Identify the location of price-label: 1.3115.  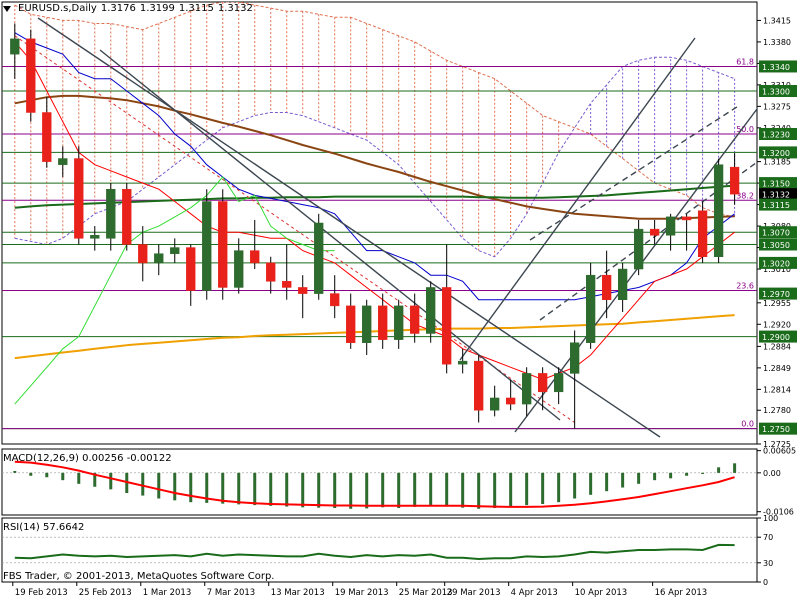
(776, 205).